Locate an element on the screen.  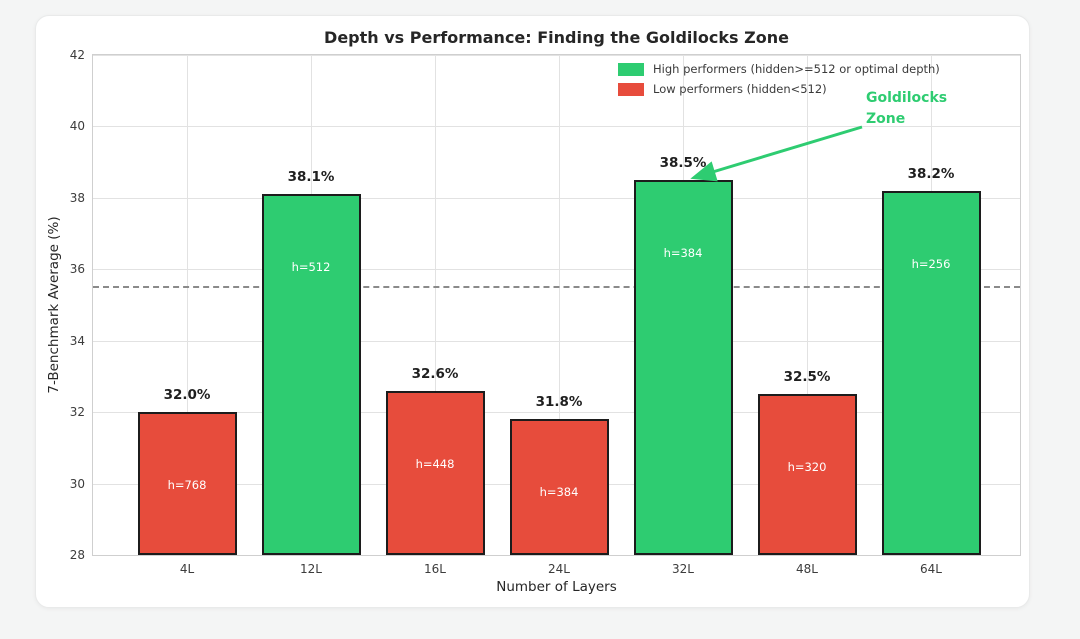
x-tick-label: 64L is located at coordinates (931, 569).